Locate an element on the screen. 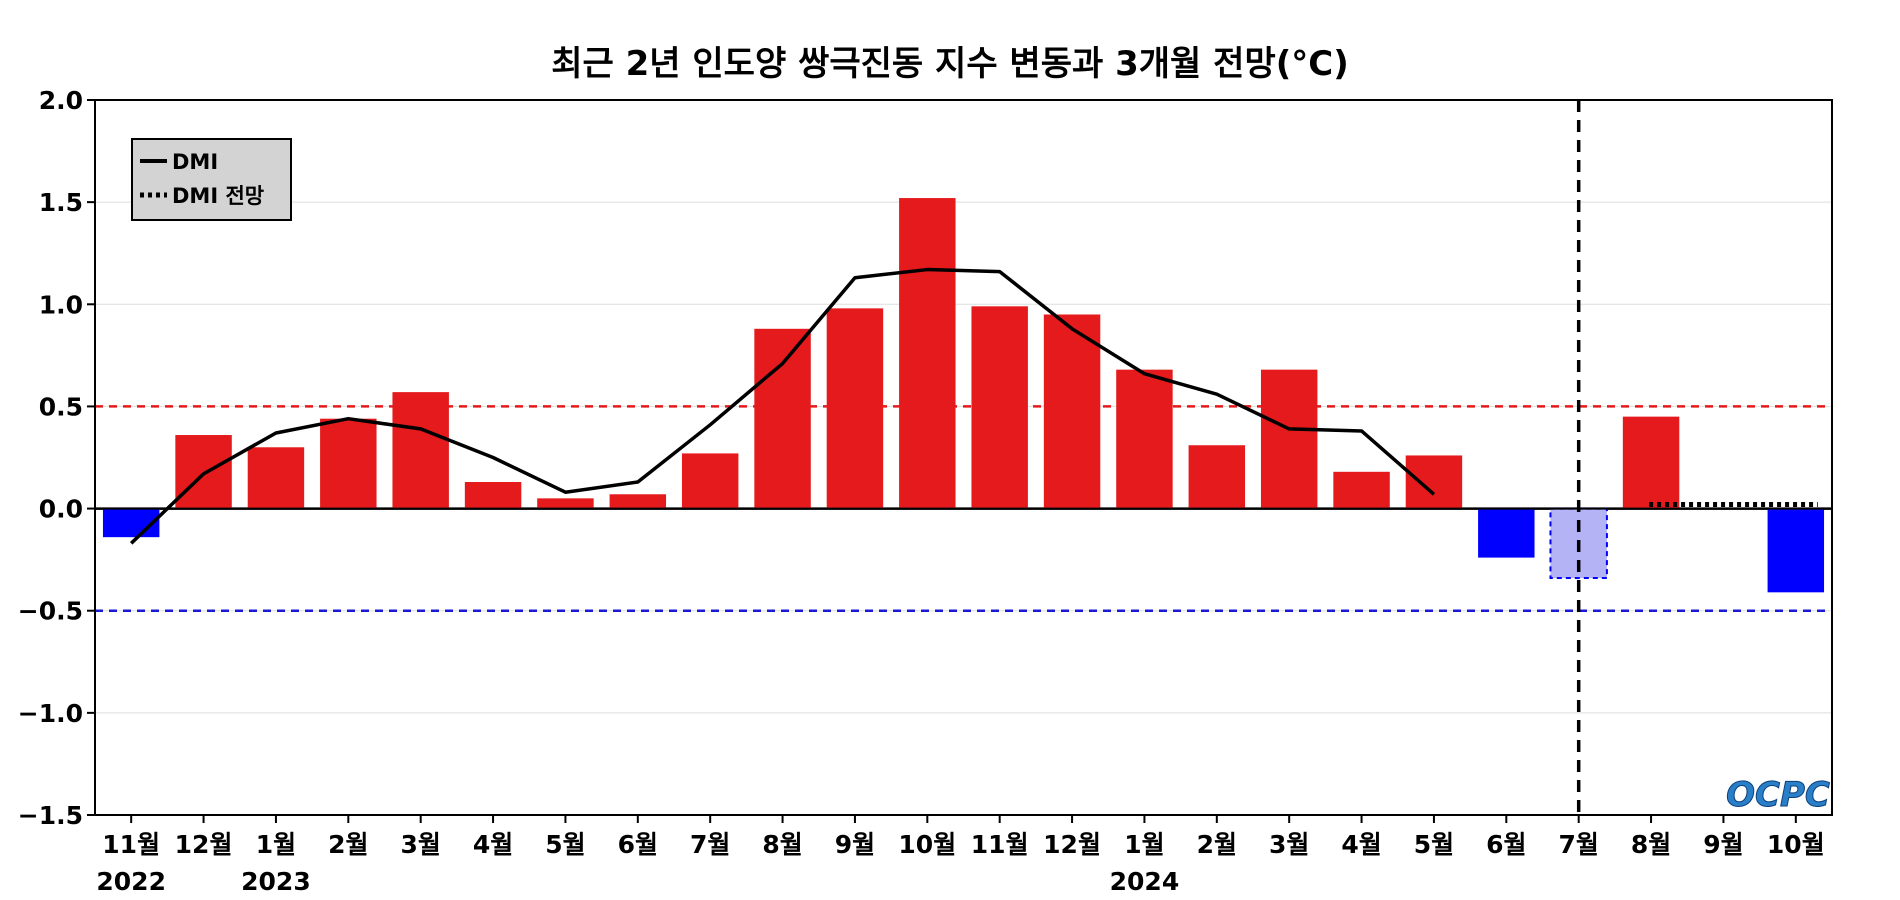 This screenshot has width=1900, height=900. ocpc-logo-text: OCPC is located at coordinates (1778, 795).